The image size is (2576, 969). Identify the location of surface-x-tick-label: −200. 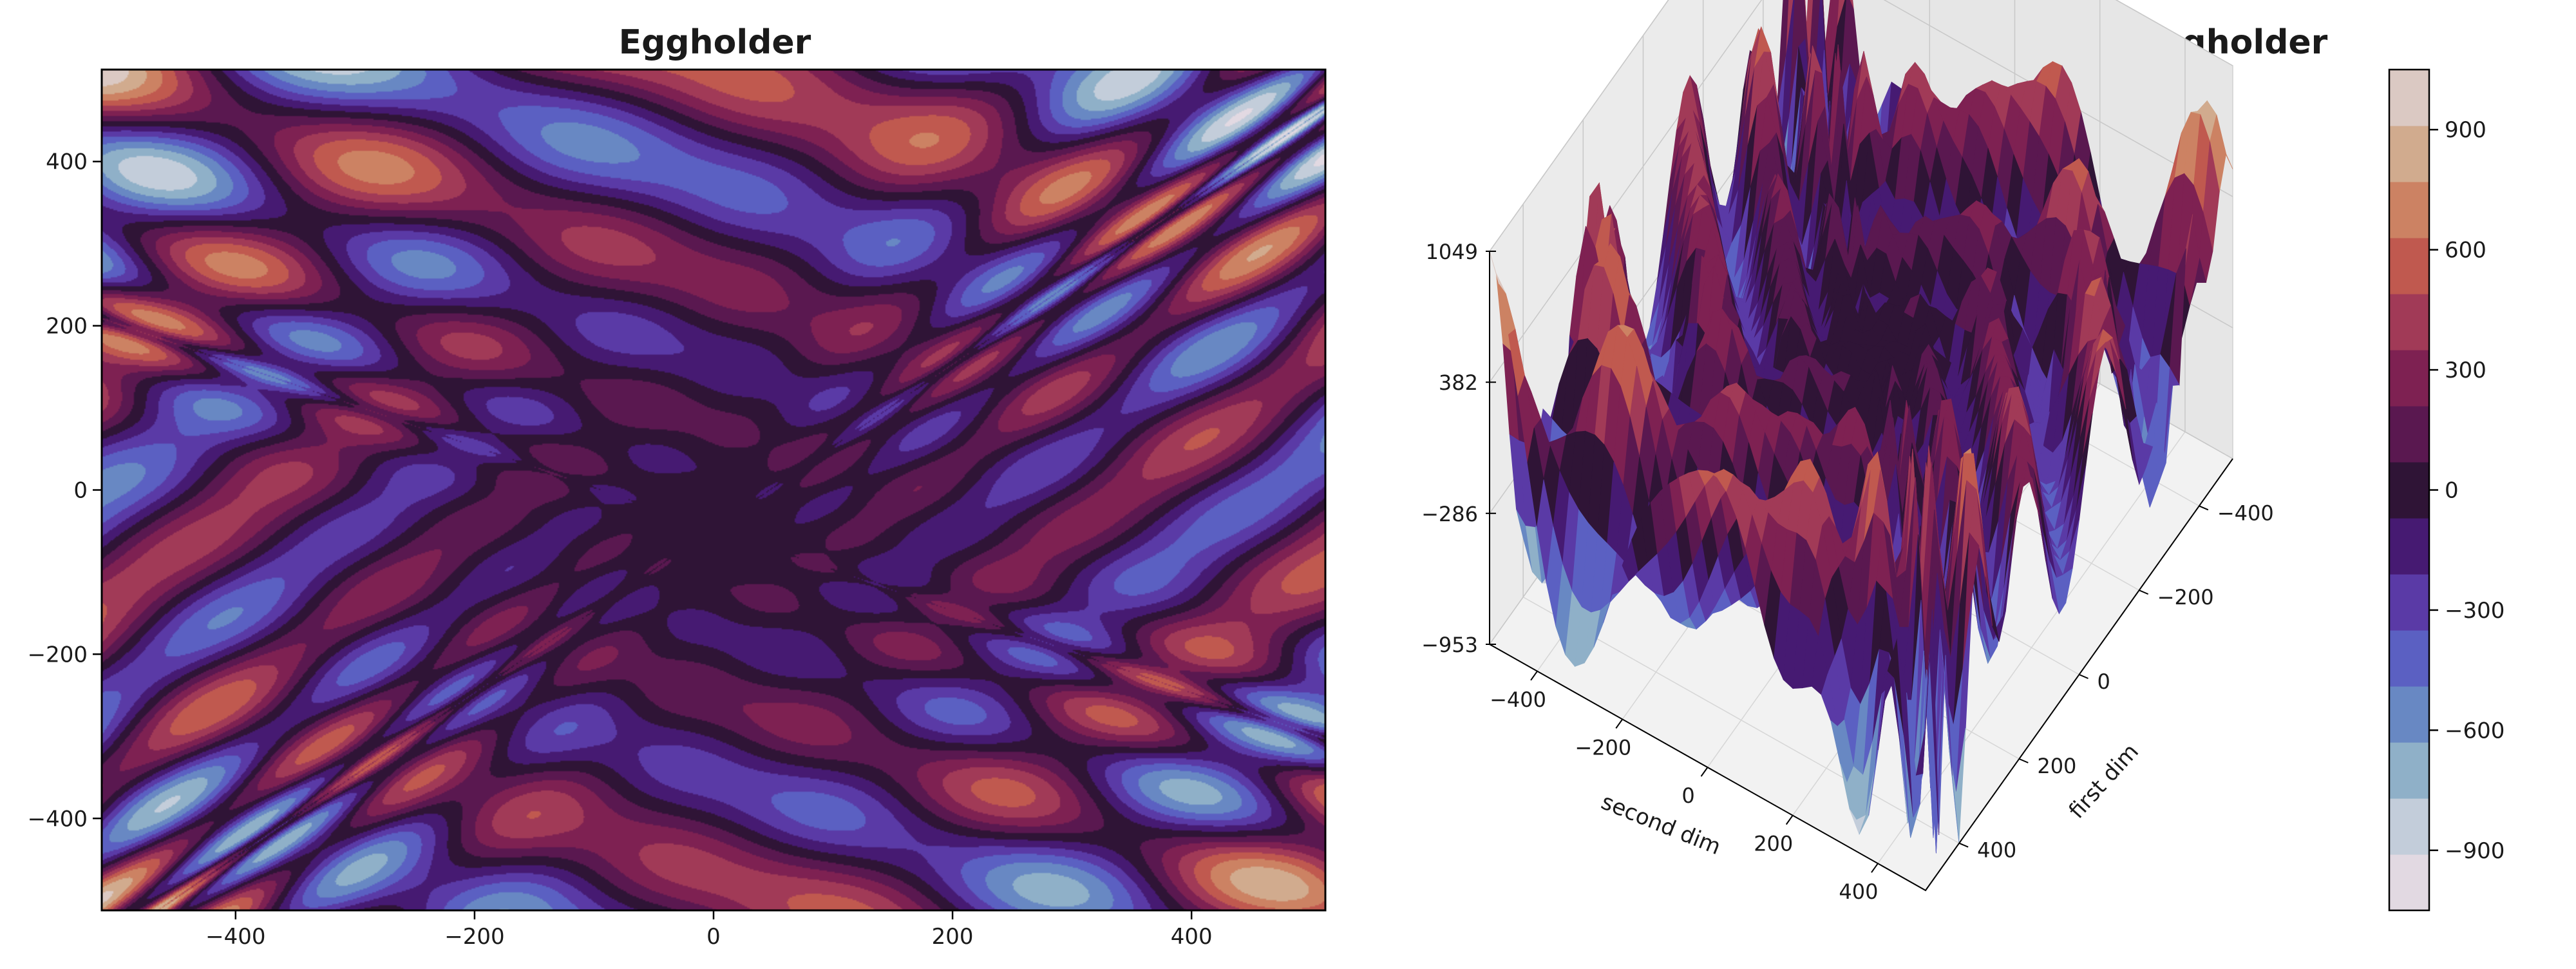
(2185, 597).